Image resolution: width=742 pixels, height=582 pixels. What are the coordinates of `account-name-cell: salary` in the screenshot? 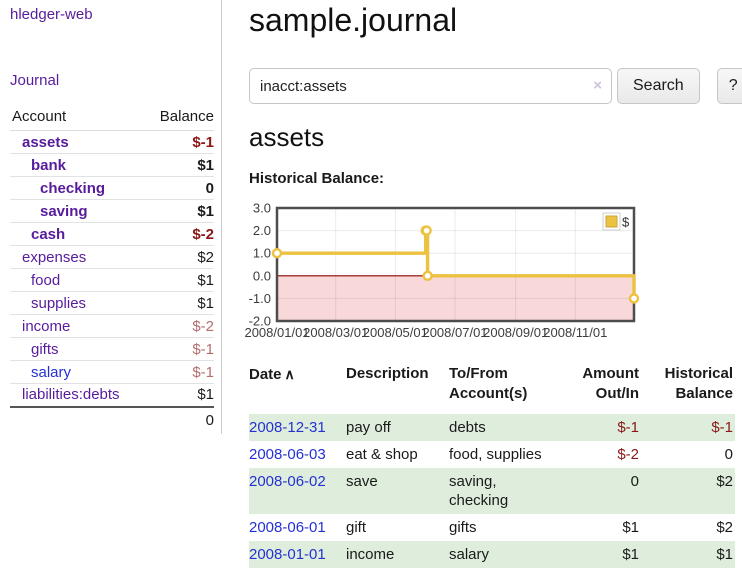 It's located at (77, 372).